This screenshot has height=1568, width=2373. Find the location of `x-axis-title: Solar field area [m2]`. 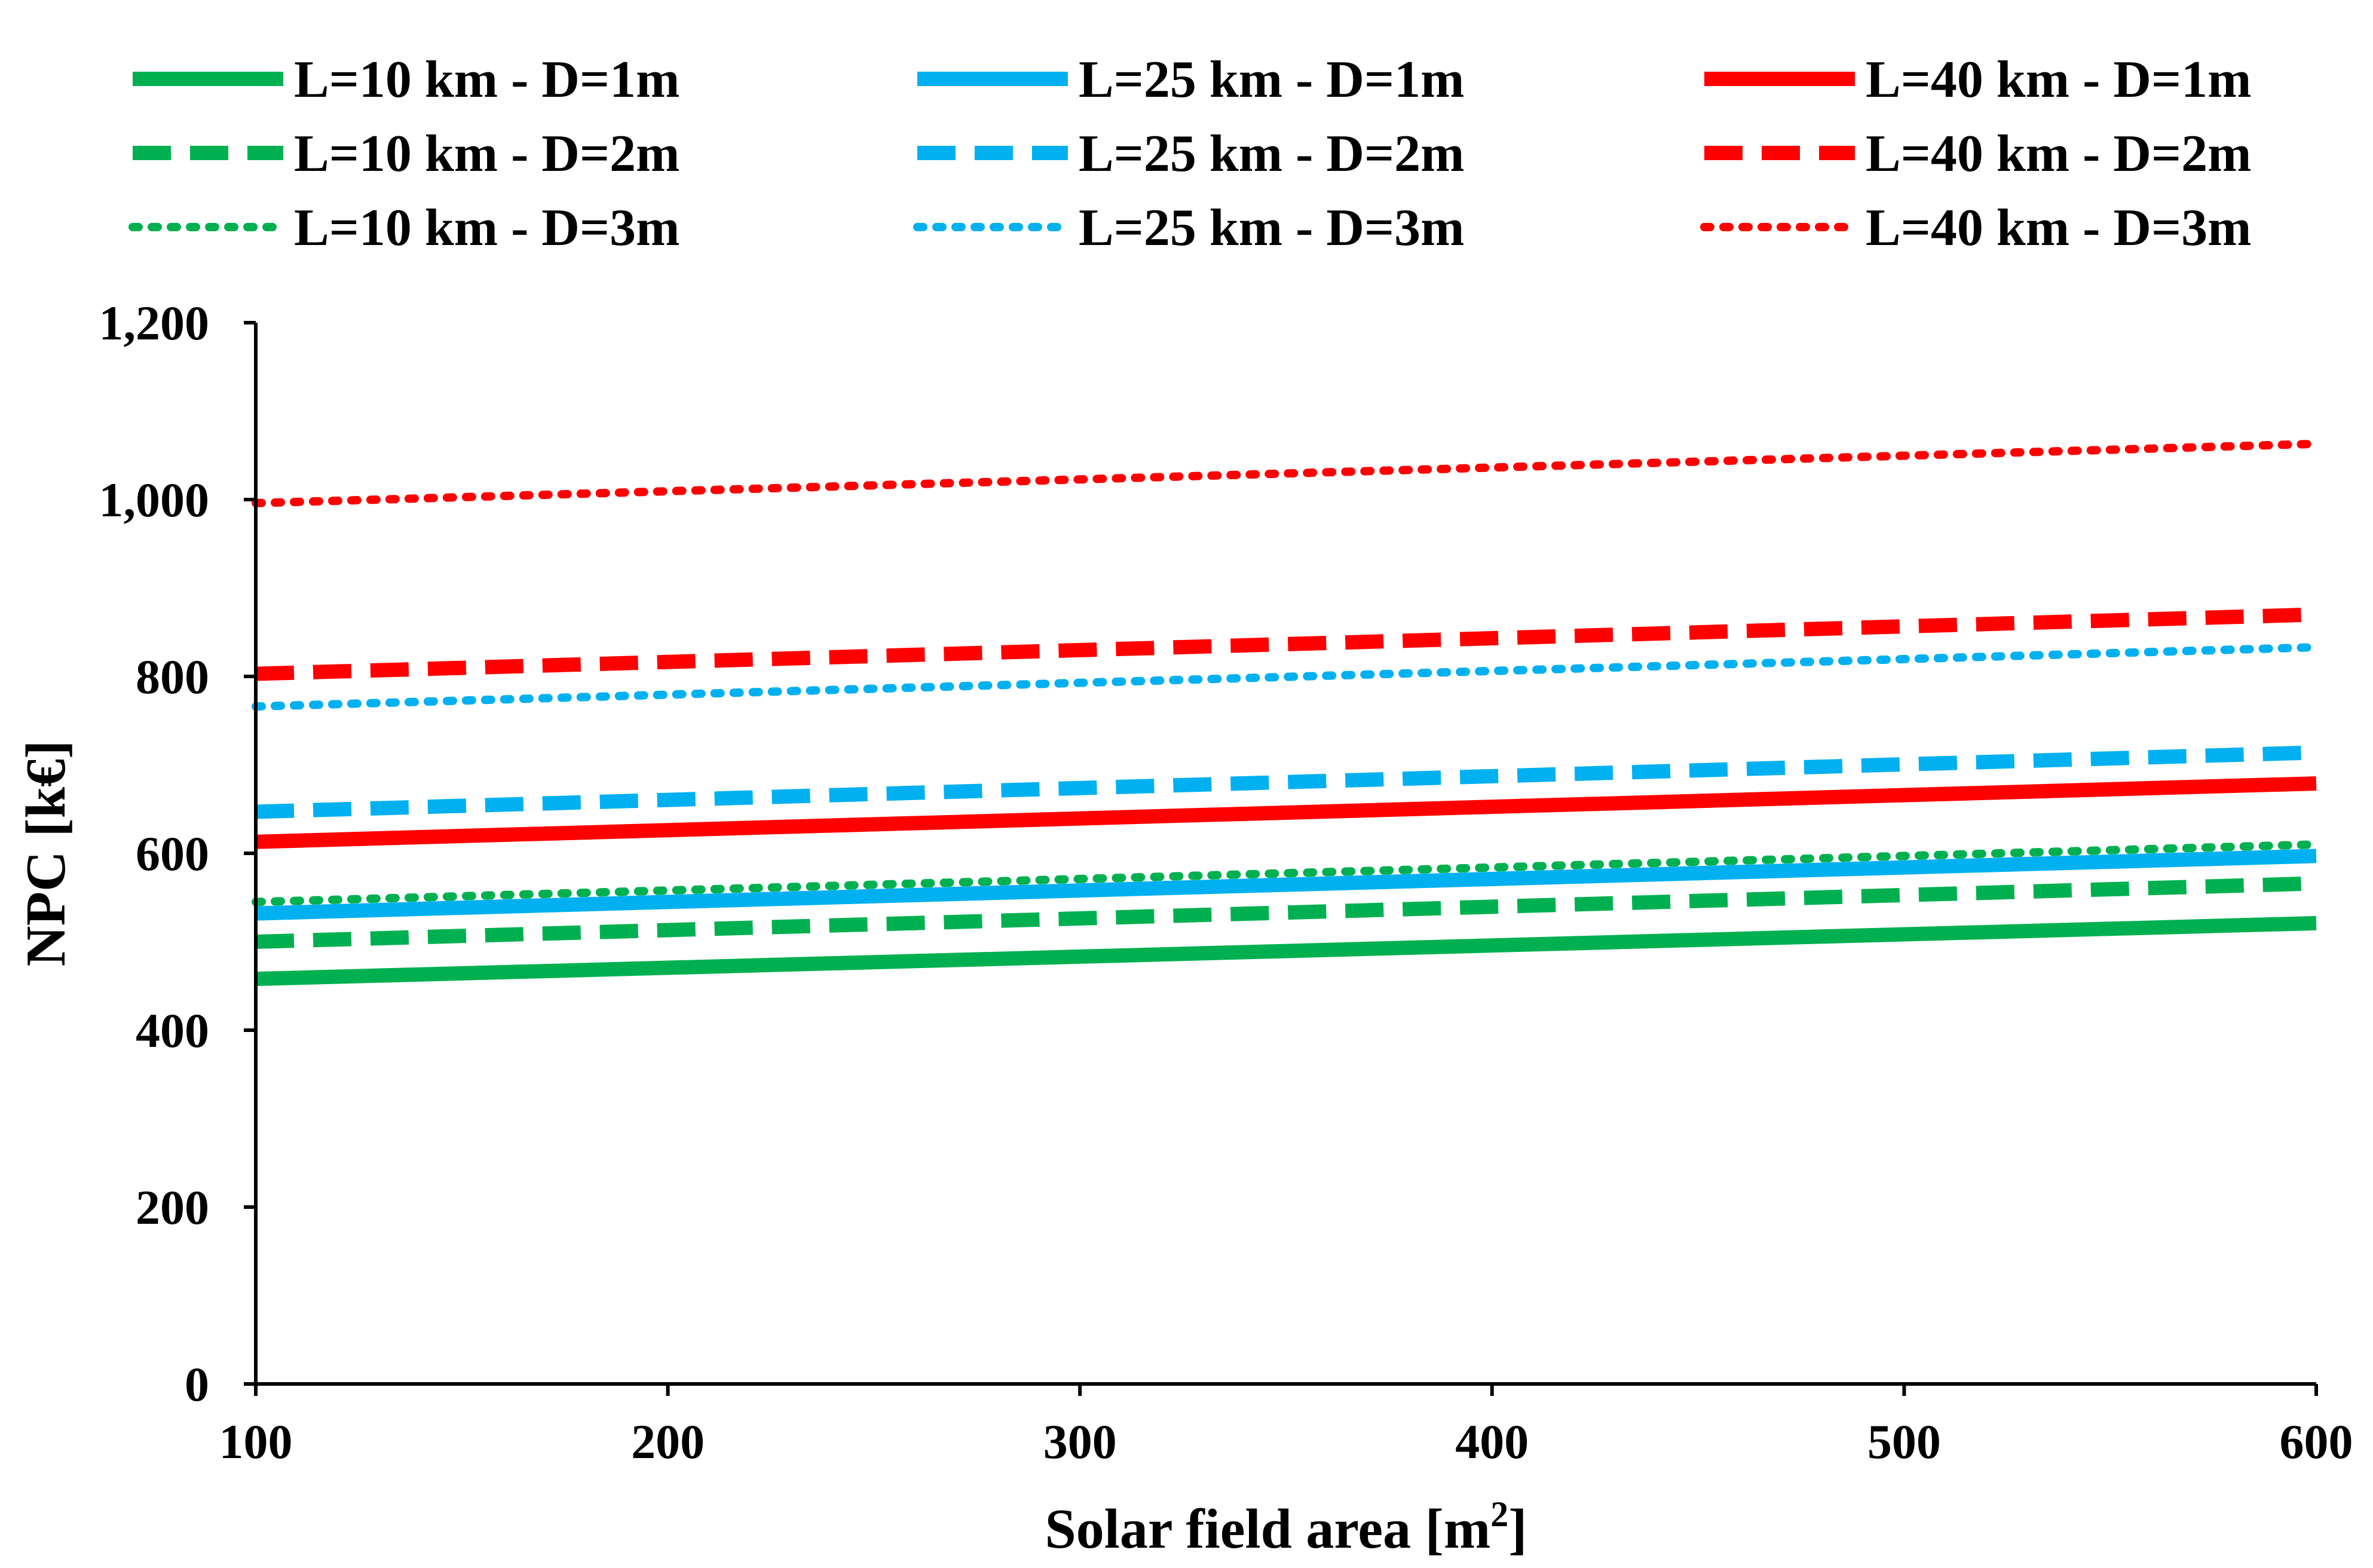

x-axis-title: Solar field area [m2] is located at coordinates (1286, 1527).